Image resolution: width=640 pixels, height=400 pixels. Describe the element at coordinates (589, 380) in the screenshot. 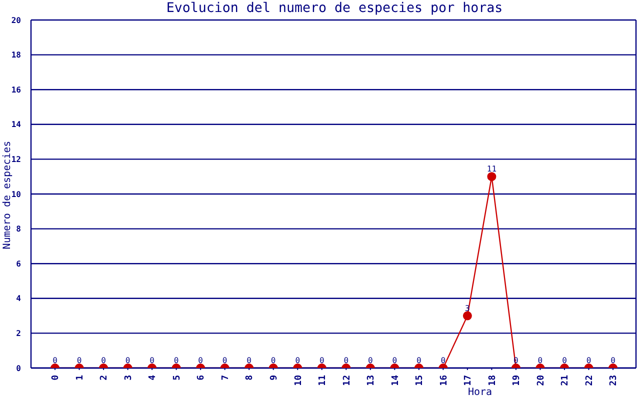

I see `x-tick-label: 22` at that location.